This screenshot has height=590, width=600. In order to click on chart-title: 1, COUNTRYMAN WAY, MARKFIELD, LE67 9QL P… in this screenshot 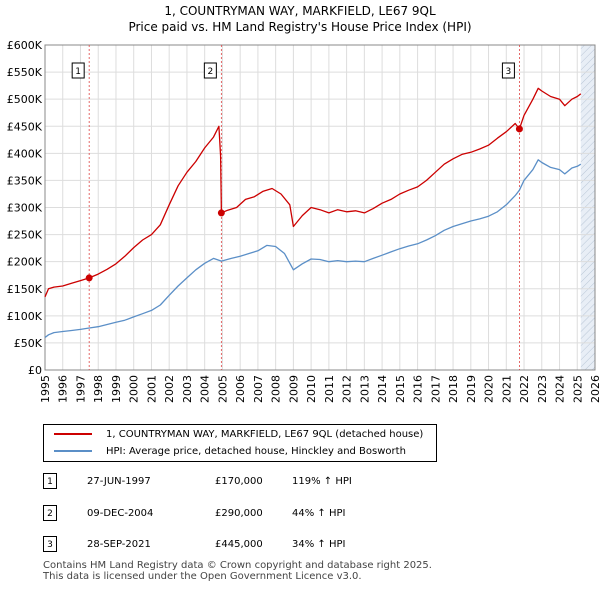, I will do `click(300, 19)`.